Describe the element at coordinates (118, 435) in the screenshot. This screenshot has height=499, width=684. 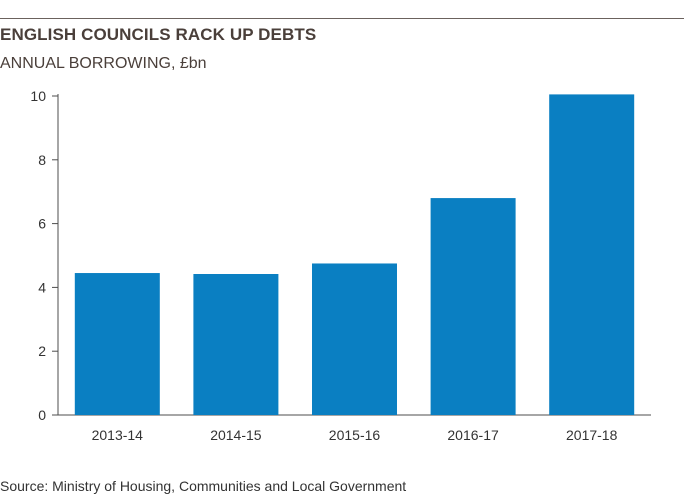
I see `x-tick-label: 2013-14` at that location.